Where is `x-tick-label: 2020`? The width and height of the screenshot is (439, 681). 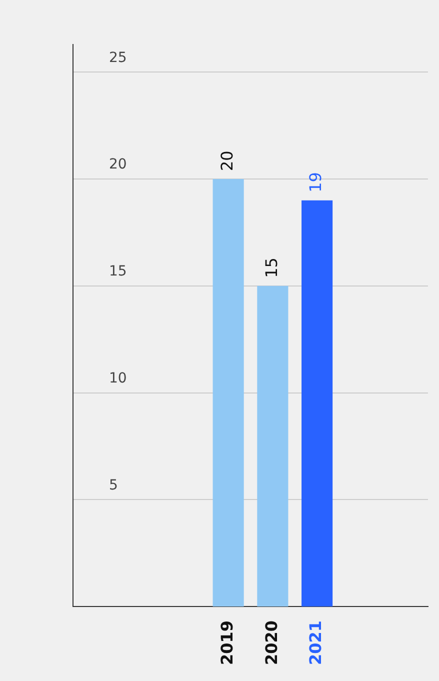
x-tick-label: 2020 is located at coordinates (271, 642).